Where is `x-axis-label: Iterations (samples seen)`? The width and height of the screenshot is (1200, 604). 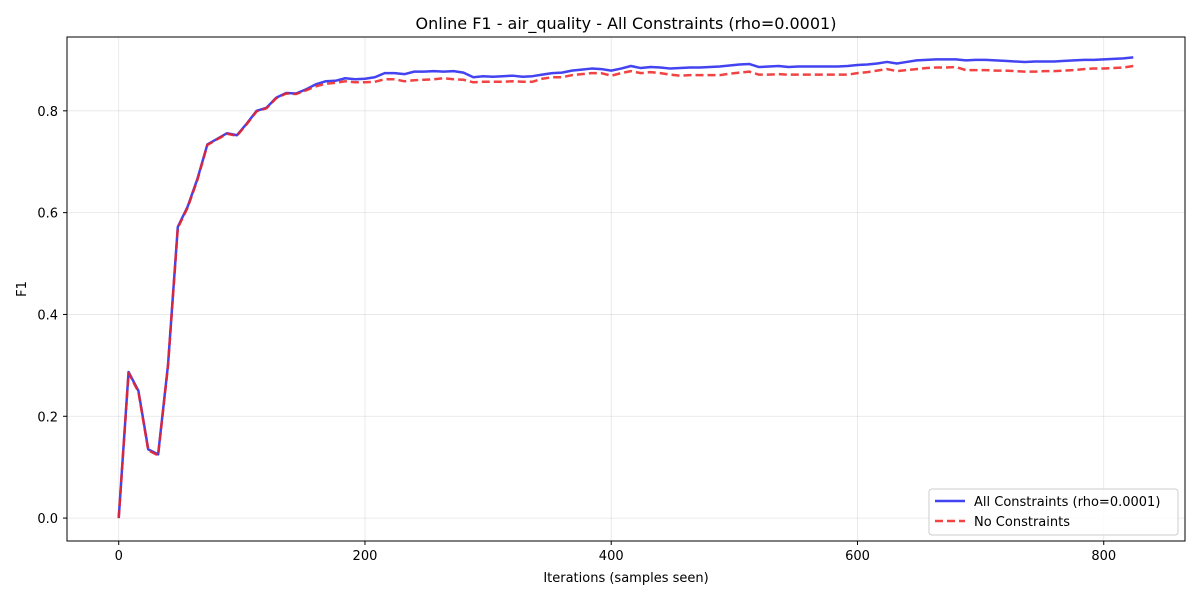 x-axis-label: Iterations (samples seen) is located at coordinates (625, 578).